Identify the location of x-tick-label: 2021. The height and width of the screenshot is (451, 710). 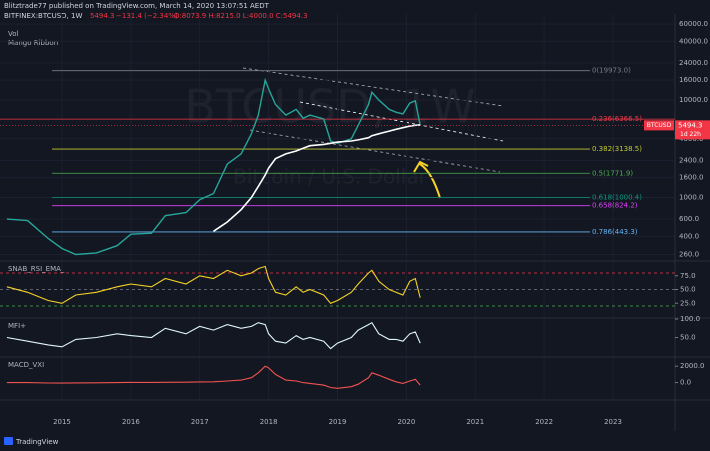
(475, 422).